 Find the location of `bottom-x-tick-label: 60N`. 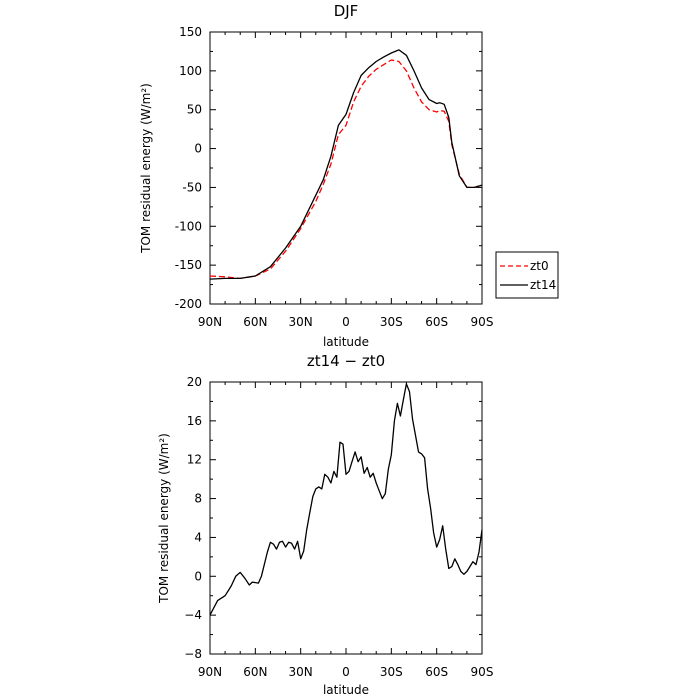

bottom-x-tick-label: 60N is located at coordinates (255, 672).